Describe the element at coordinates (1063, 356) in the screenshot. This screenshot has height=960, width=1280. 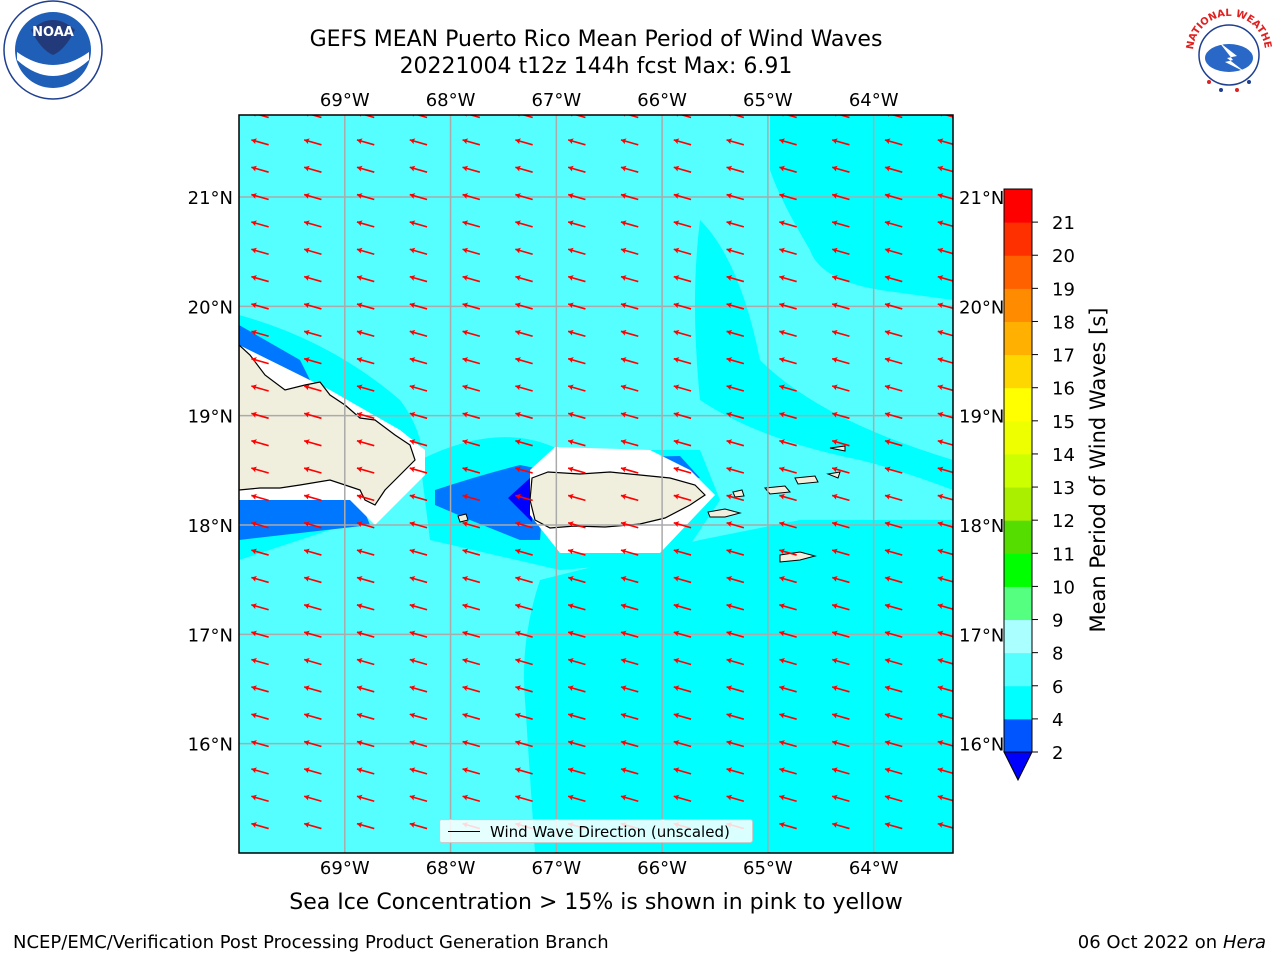
I see `colorbar-tick-label: 17` at that location.